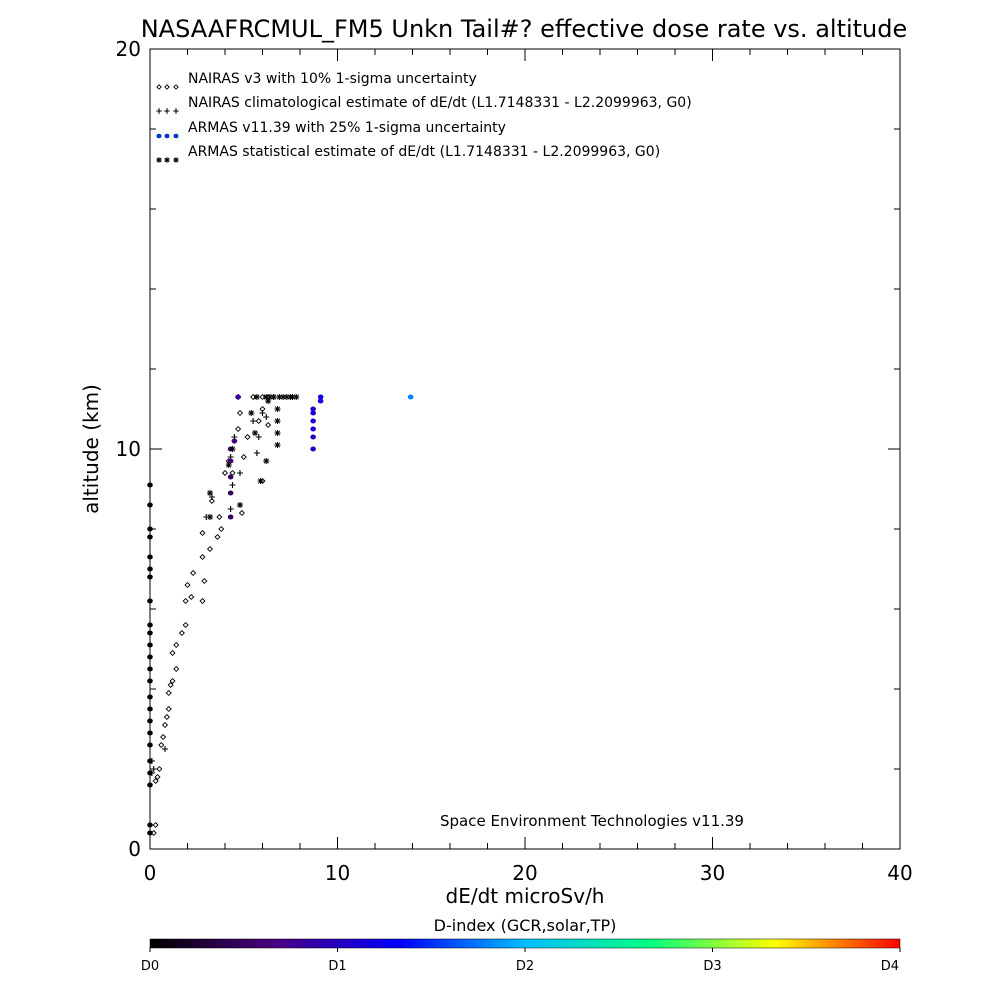 The image size is (1000, 1000). Describe the element at coordinates (712, 873) in the screenshot. I see `x-tick-label: 30` at that location.